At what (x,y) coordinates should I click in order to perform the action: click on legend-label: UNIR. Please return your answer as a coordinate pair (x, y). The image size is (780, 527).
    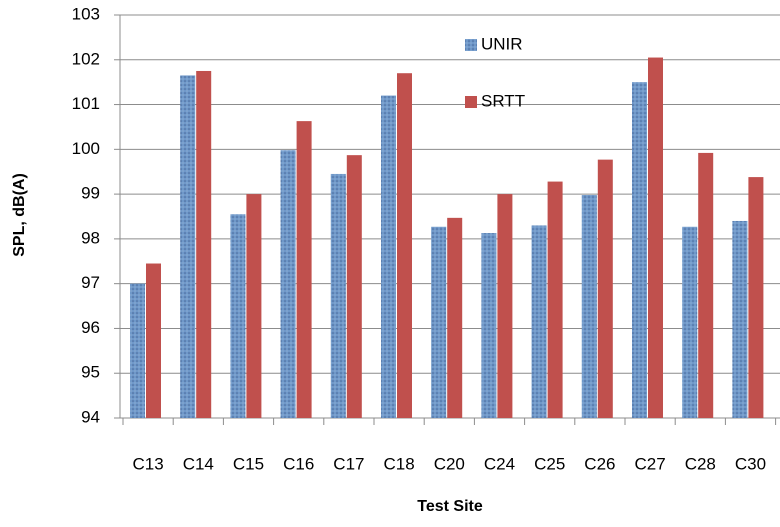
    Looking at the image, I should click on (502, 43).